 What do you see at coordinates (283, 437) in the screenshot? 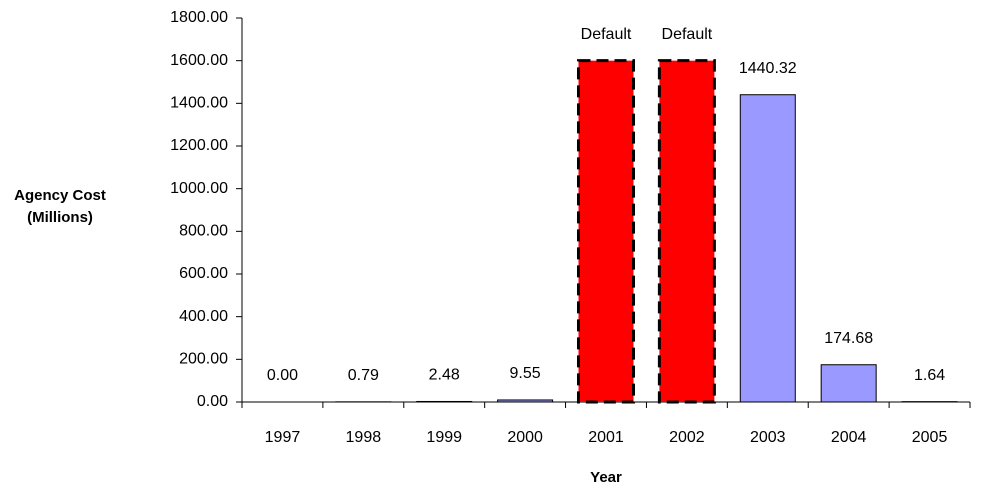
I see `x-tick-label: 1997` at bounding box center [283, 437].